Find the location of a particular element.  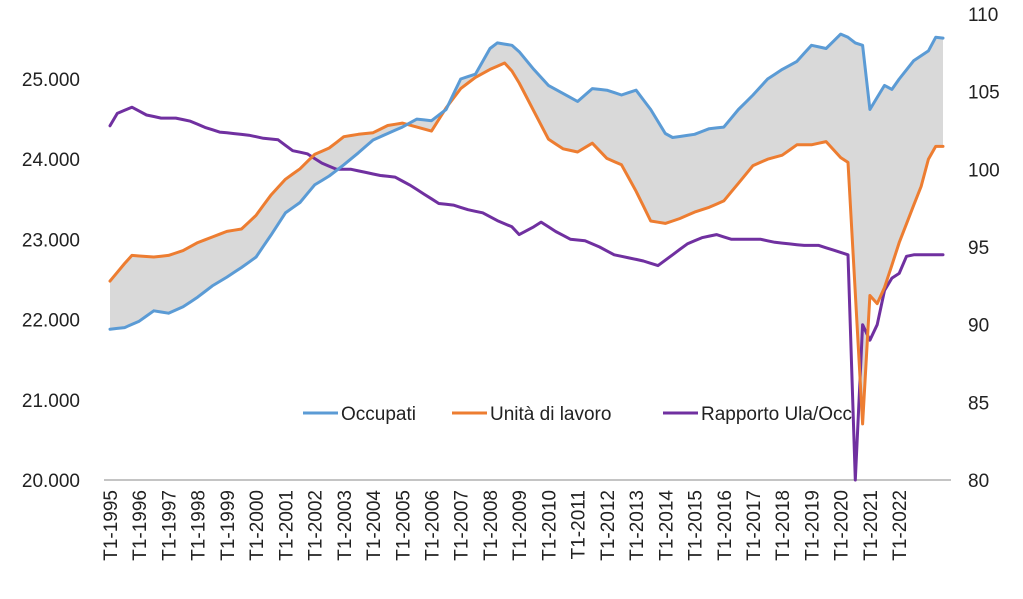

y-tick-label: 23.000 is located at coordinates (51, 240).